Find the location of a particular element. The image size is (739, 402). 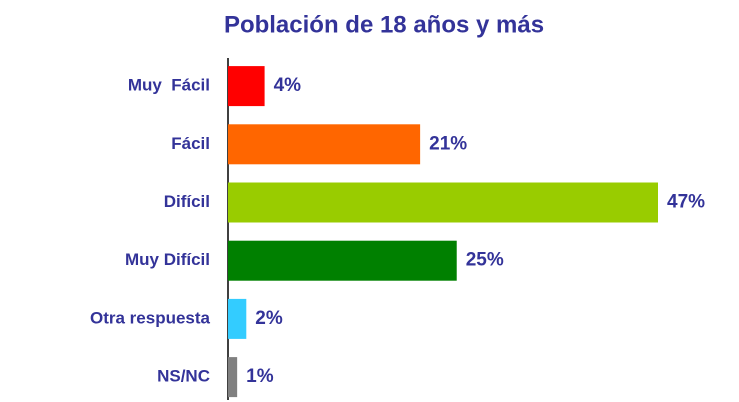

value-label: 4% is located at coordinates (288, 85).